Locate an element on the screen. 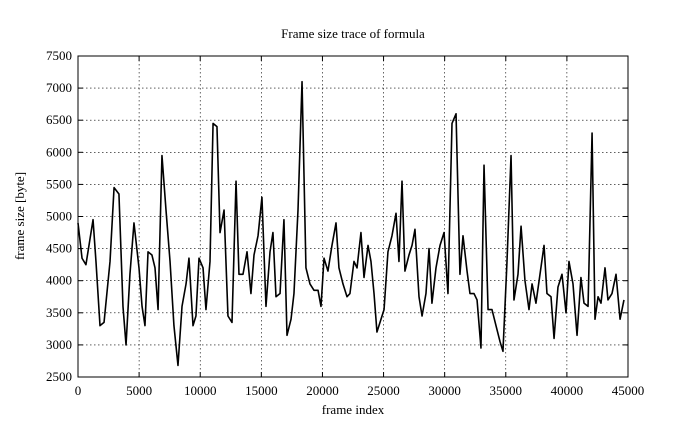  y-tick-label: 4500 is located at coordinates (59, 248).